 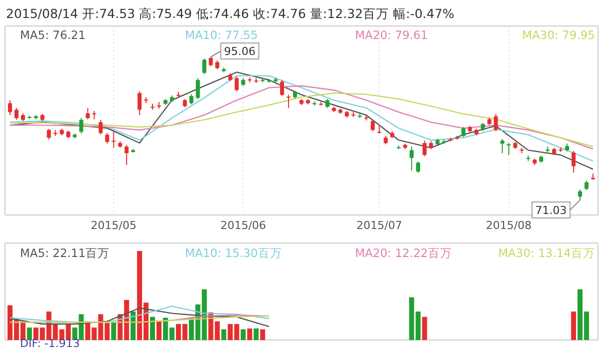 I want to click on text: MA30: 79.95, so click(x=558, y=35).